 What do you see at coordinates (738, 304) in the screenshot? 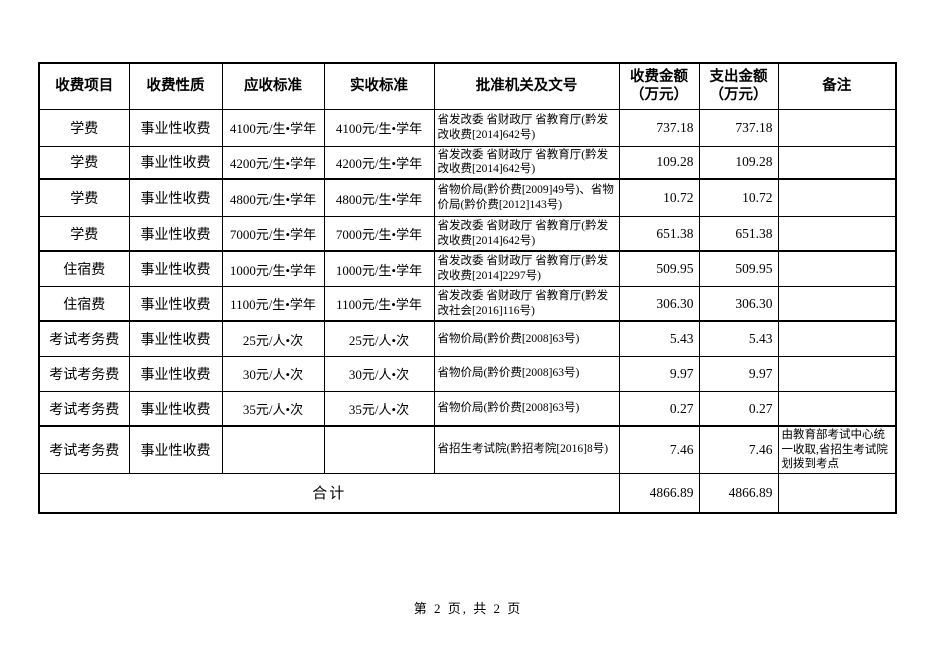
I see `cell-expense-amount: 306.30` at bounding box center [738, 304].